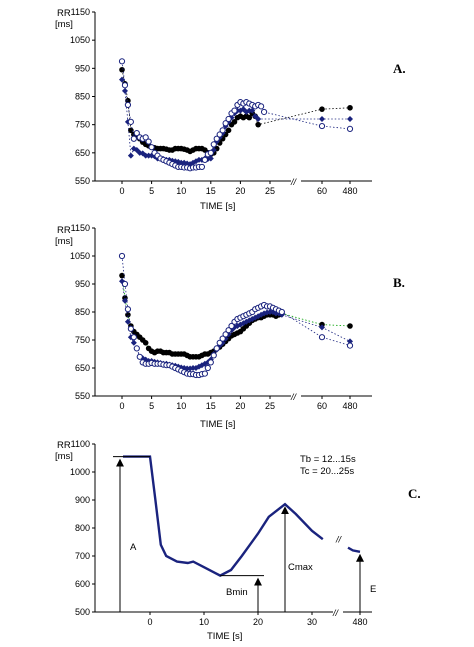 This screenshot has height=647, width=474. Describe the element at coordinates (224, 636) in the screenshot. I see `panel-c-xlabel: TIME [s]` at that location.